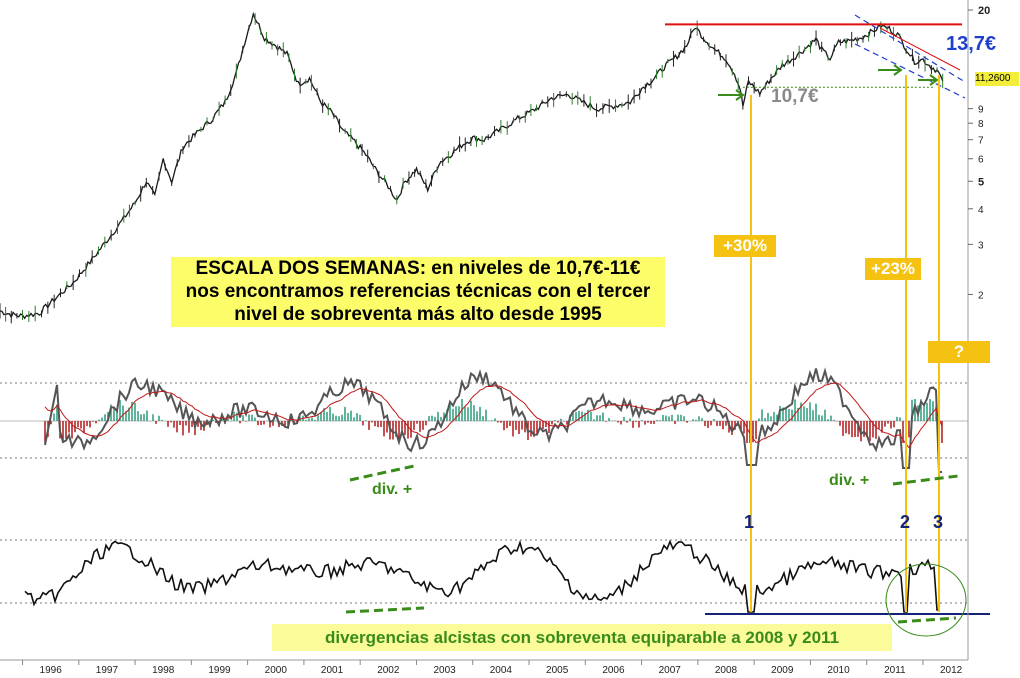 The image size is (1020, 678). Describe the element at coordinates (893, 269) in the screenshot. I see `gain-label-2: +23%` at that location.